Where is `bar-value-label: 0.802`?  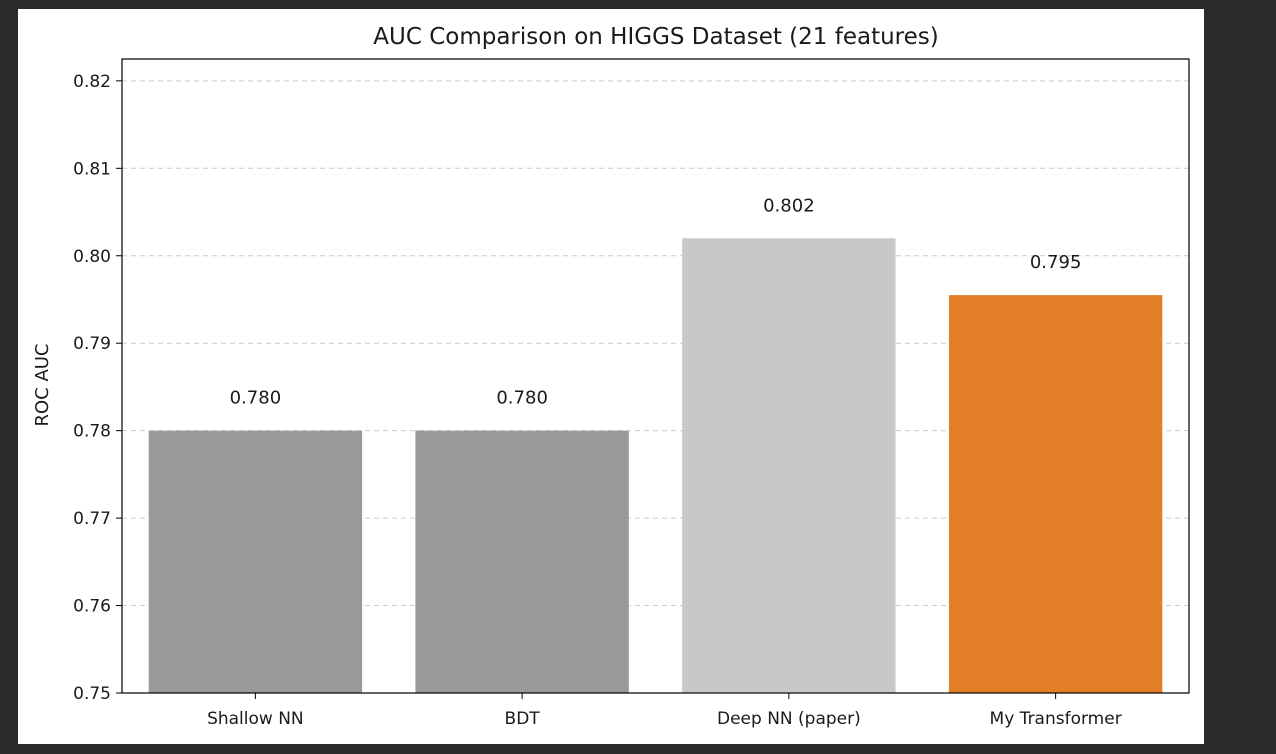
bar-value-label: 0.802 is located at coordinates (789, 205).